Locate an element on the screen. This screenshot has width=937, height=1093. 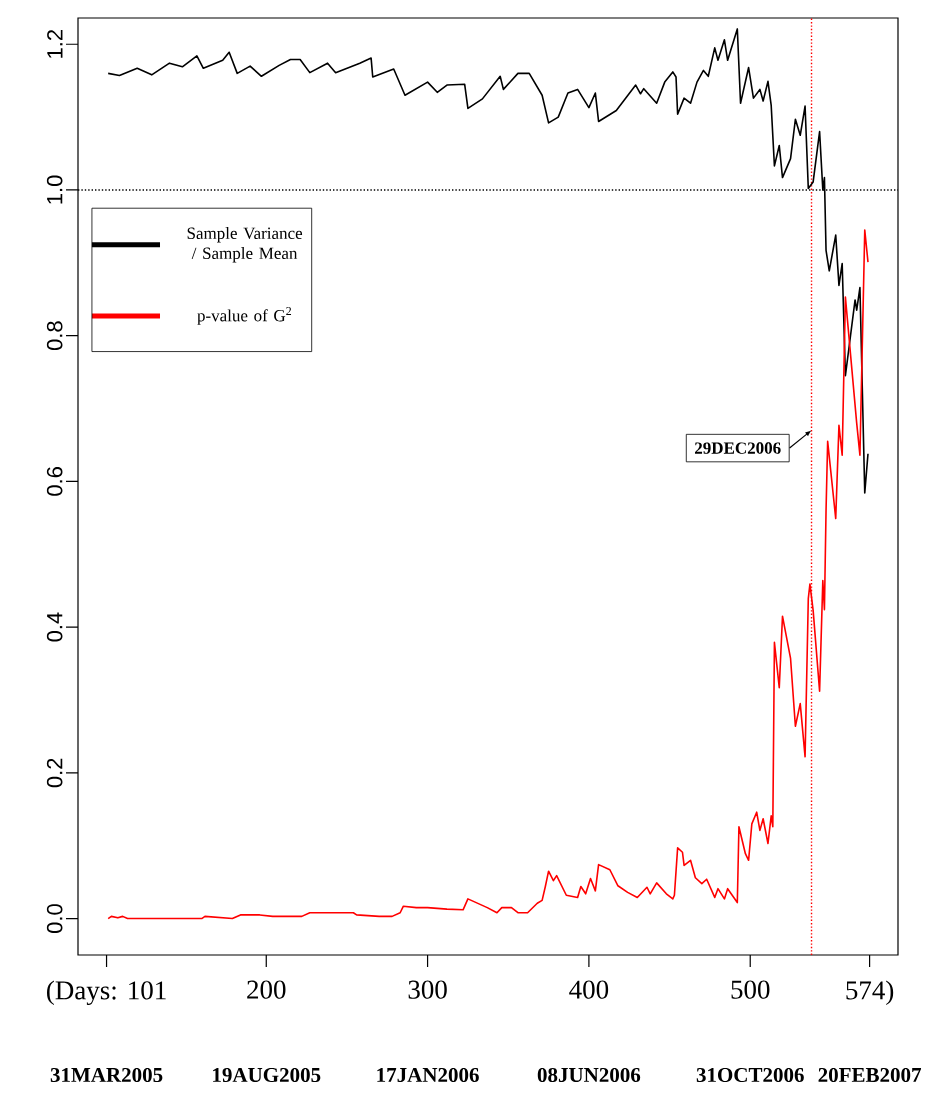
text: 31OCT2006 is located at coordinates (750, 1075).